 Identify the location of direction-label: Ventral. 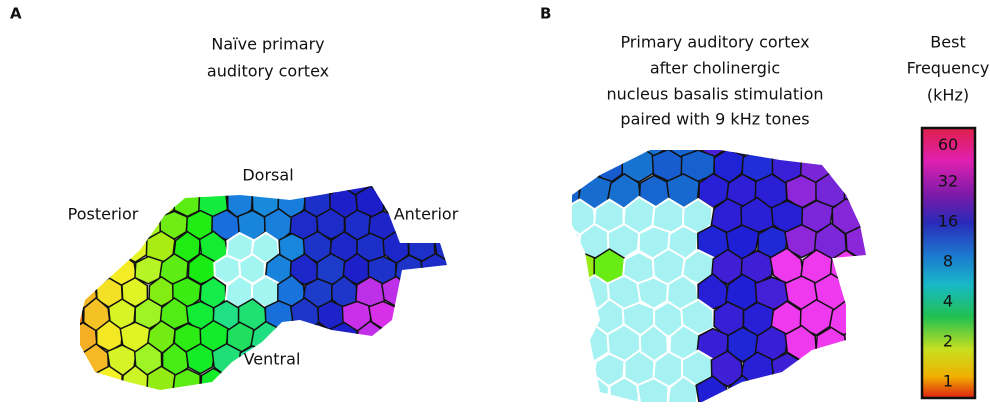
(272, 359).